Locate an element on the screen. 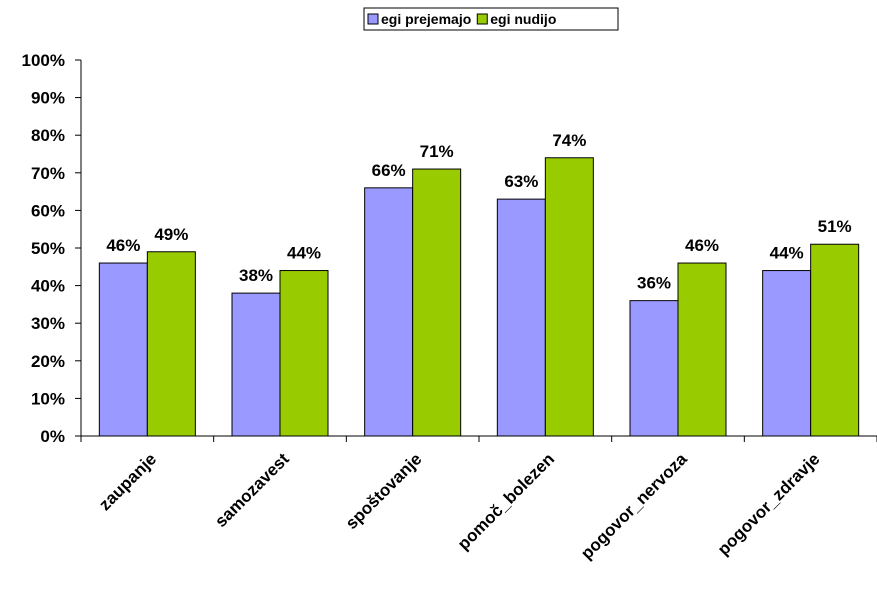 This screenshot has height=596, width=877. x-category-label: zaupanje is located at coordinates (127, 481).